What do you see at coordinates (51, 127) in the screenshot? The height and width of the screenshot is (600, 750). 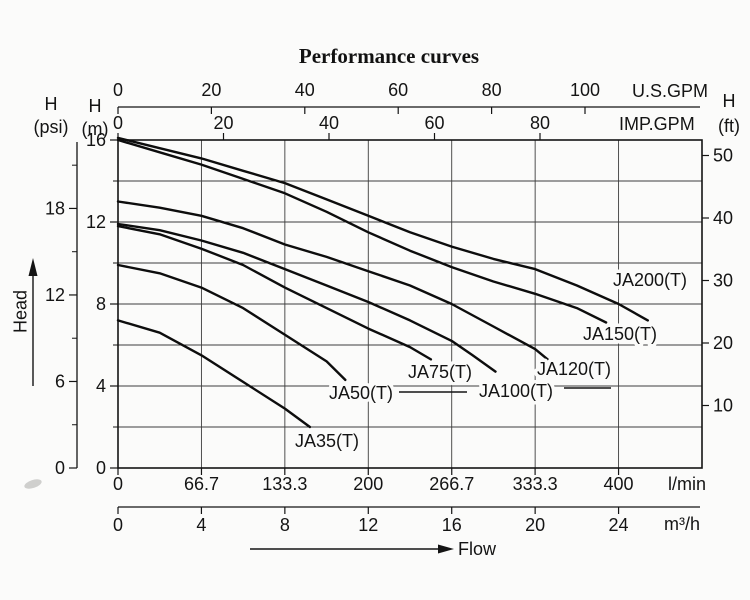 I see `head-psi-axis-unit: (psi)` at bounding box center [51, 127].